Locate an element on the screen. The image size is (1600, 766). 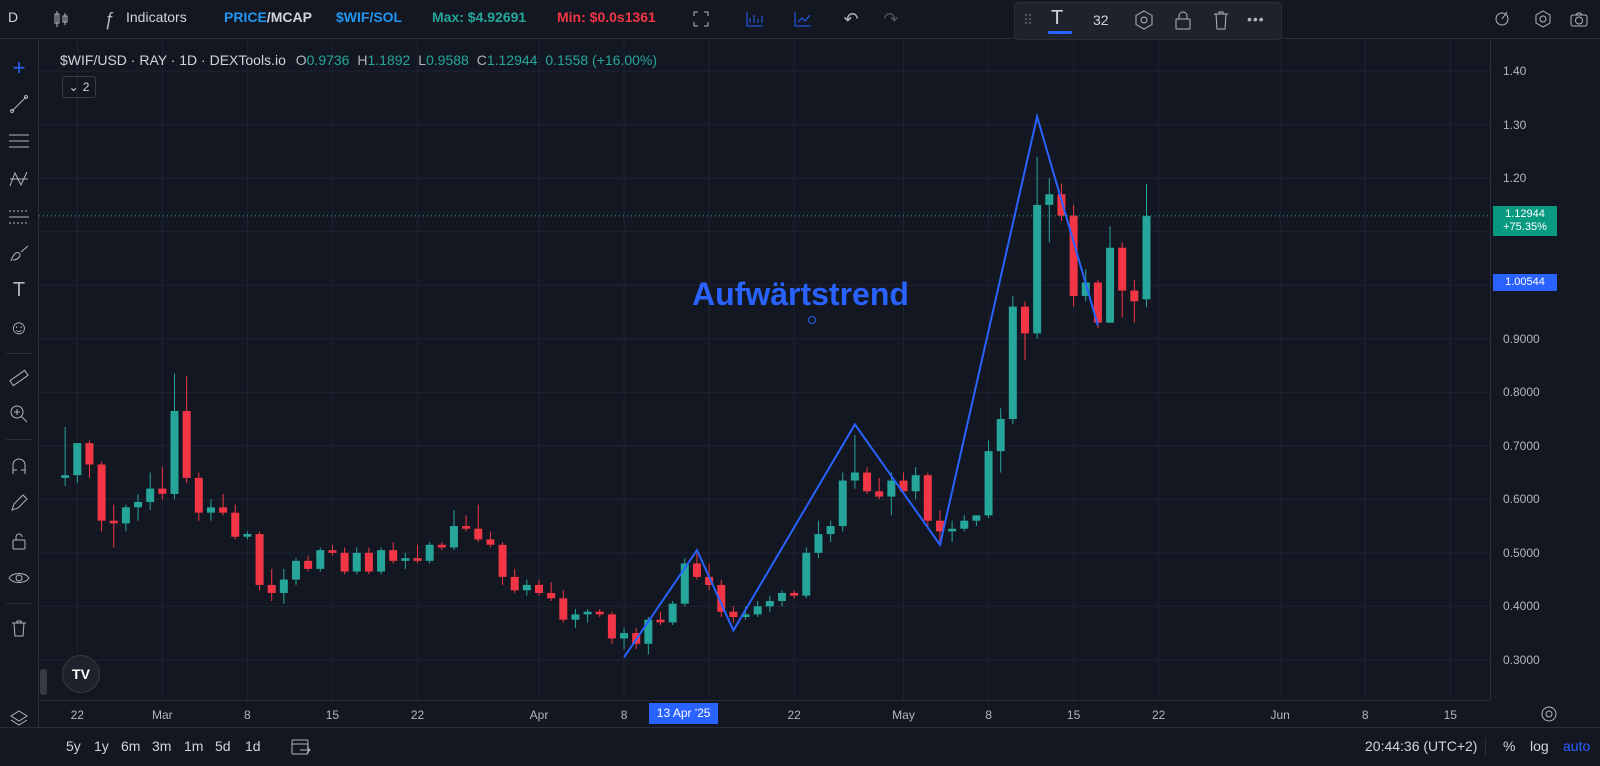
zoom-in-icon is located at coordinates (19, 414).